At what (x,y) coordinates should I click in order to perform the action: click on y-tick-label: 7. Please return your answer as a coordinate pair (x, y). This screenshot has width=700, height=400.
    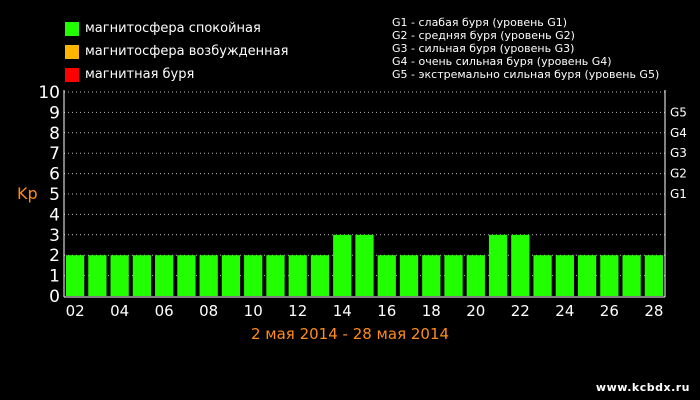
    Looking at the image, I should click on (54, 154).